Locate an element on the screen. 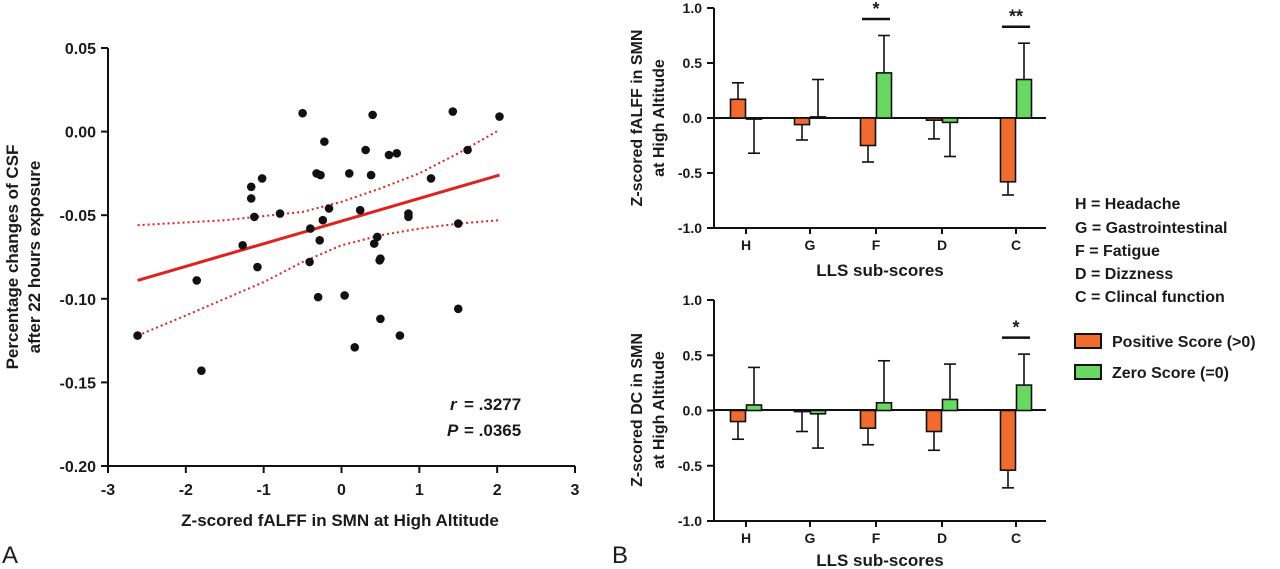 The height and width of the screenshot is (569, 1280). scatter-y-tick-label: 0.05 is located at coordinates (80, 49).